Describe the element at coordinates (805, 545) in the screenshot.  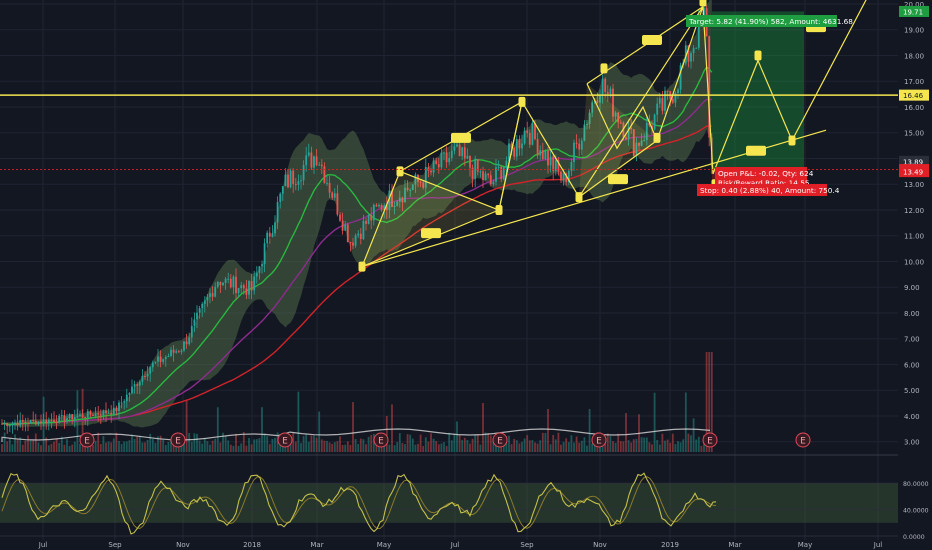
I see `time-tick-label: May` at that location.